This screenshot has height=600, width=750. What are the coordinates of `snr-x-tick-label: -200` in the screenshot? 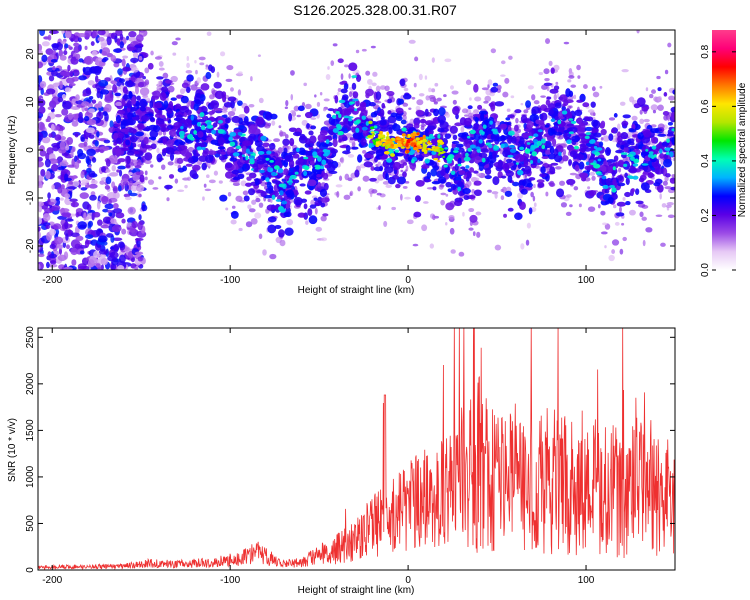 It's located at (52, 580).